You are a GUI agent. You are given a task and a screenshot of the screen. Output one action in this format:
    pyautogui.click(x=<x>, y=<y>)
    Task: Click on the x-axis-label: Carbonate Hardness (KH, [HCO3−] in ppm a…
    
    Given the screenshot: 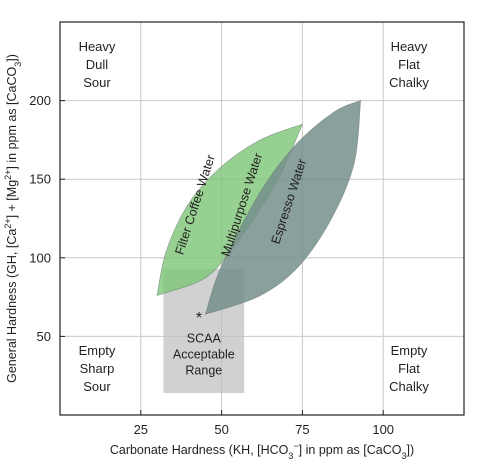 What is the action you would take?
    pyautogui.click(x=262, y=451)
    